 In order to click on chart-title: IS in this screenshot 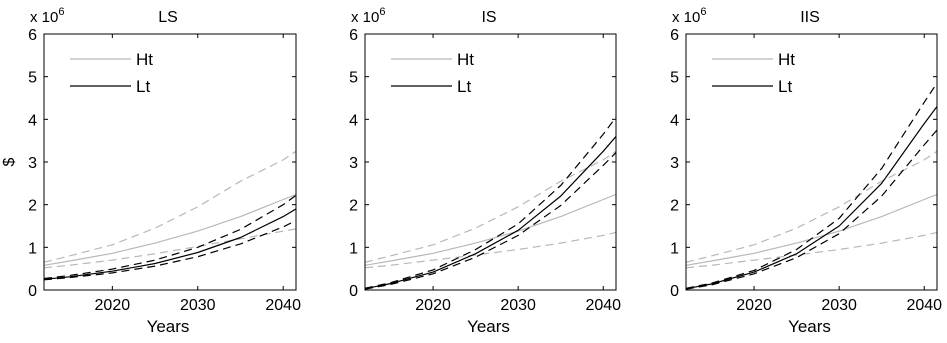, I will do `click(488, 17)`.